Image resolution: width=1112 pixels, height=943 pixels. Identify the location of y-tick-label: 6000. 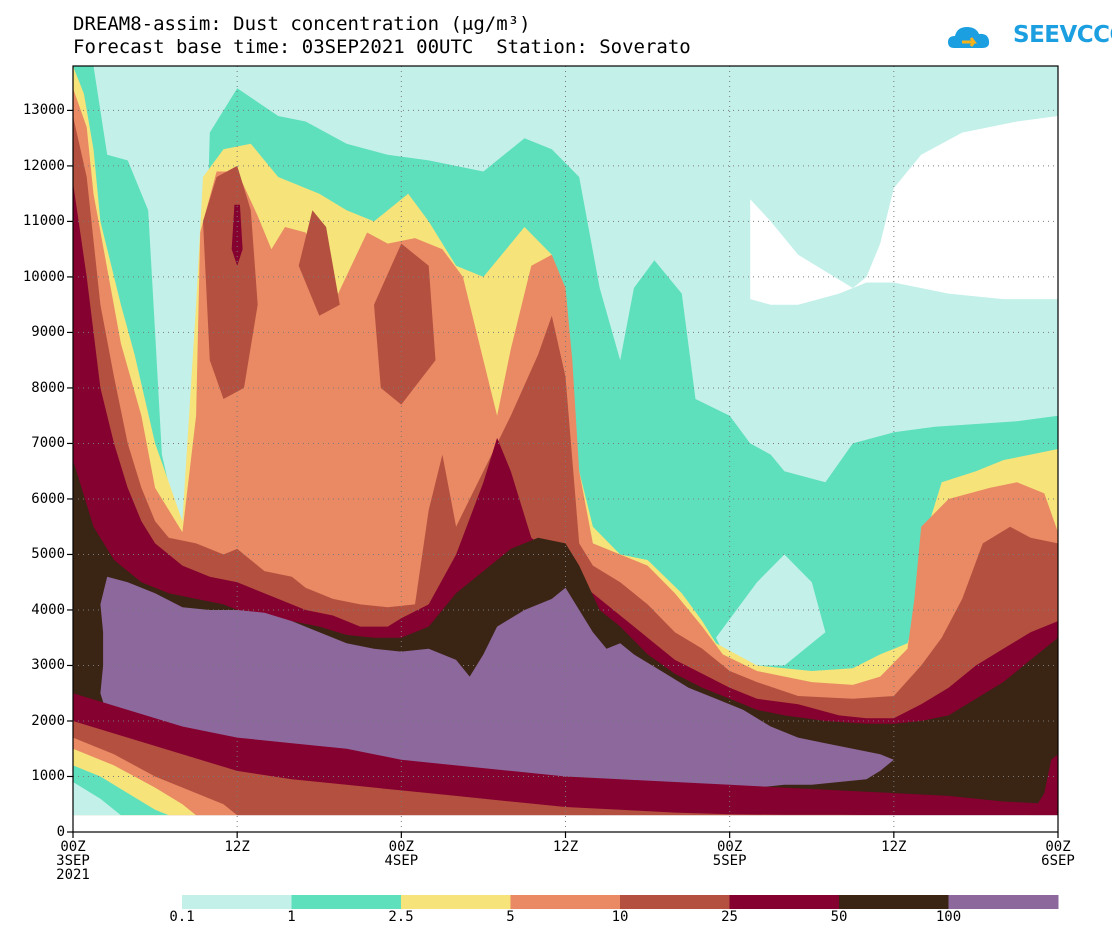
(48, 498).